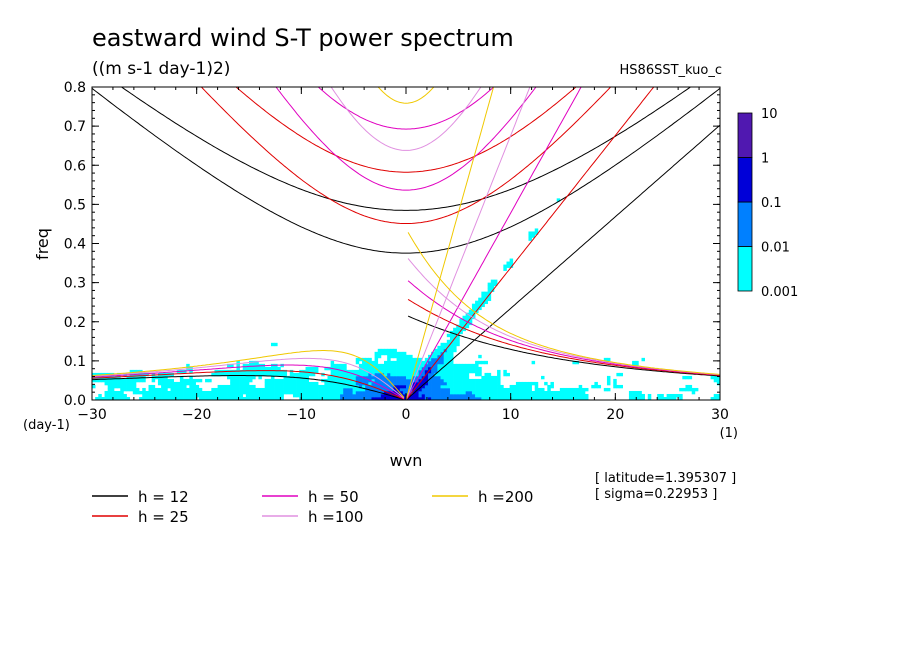  What do you see at coordinates (468, 243) in the screenshot?
I see `dispersion-curve-h100-kelvin` at bounding box center [468, 243].